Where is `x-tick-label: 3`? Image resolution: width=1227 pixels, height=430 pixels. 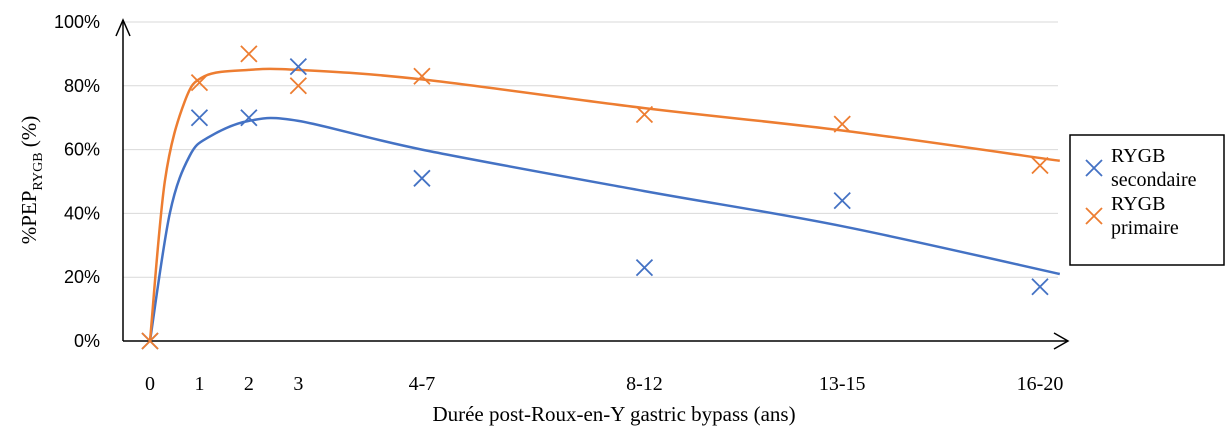 x-tick-label: 3 is located at coordinates (298, 384).